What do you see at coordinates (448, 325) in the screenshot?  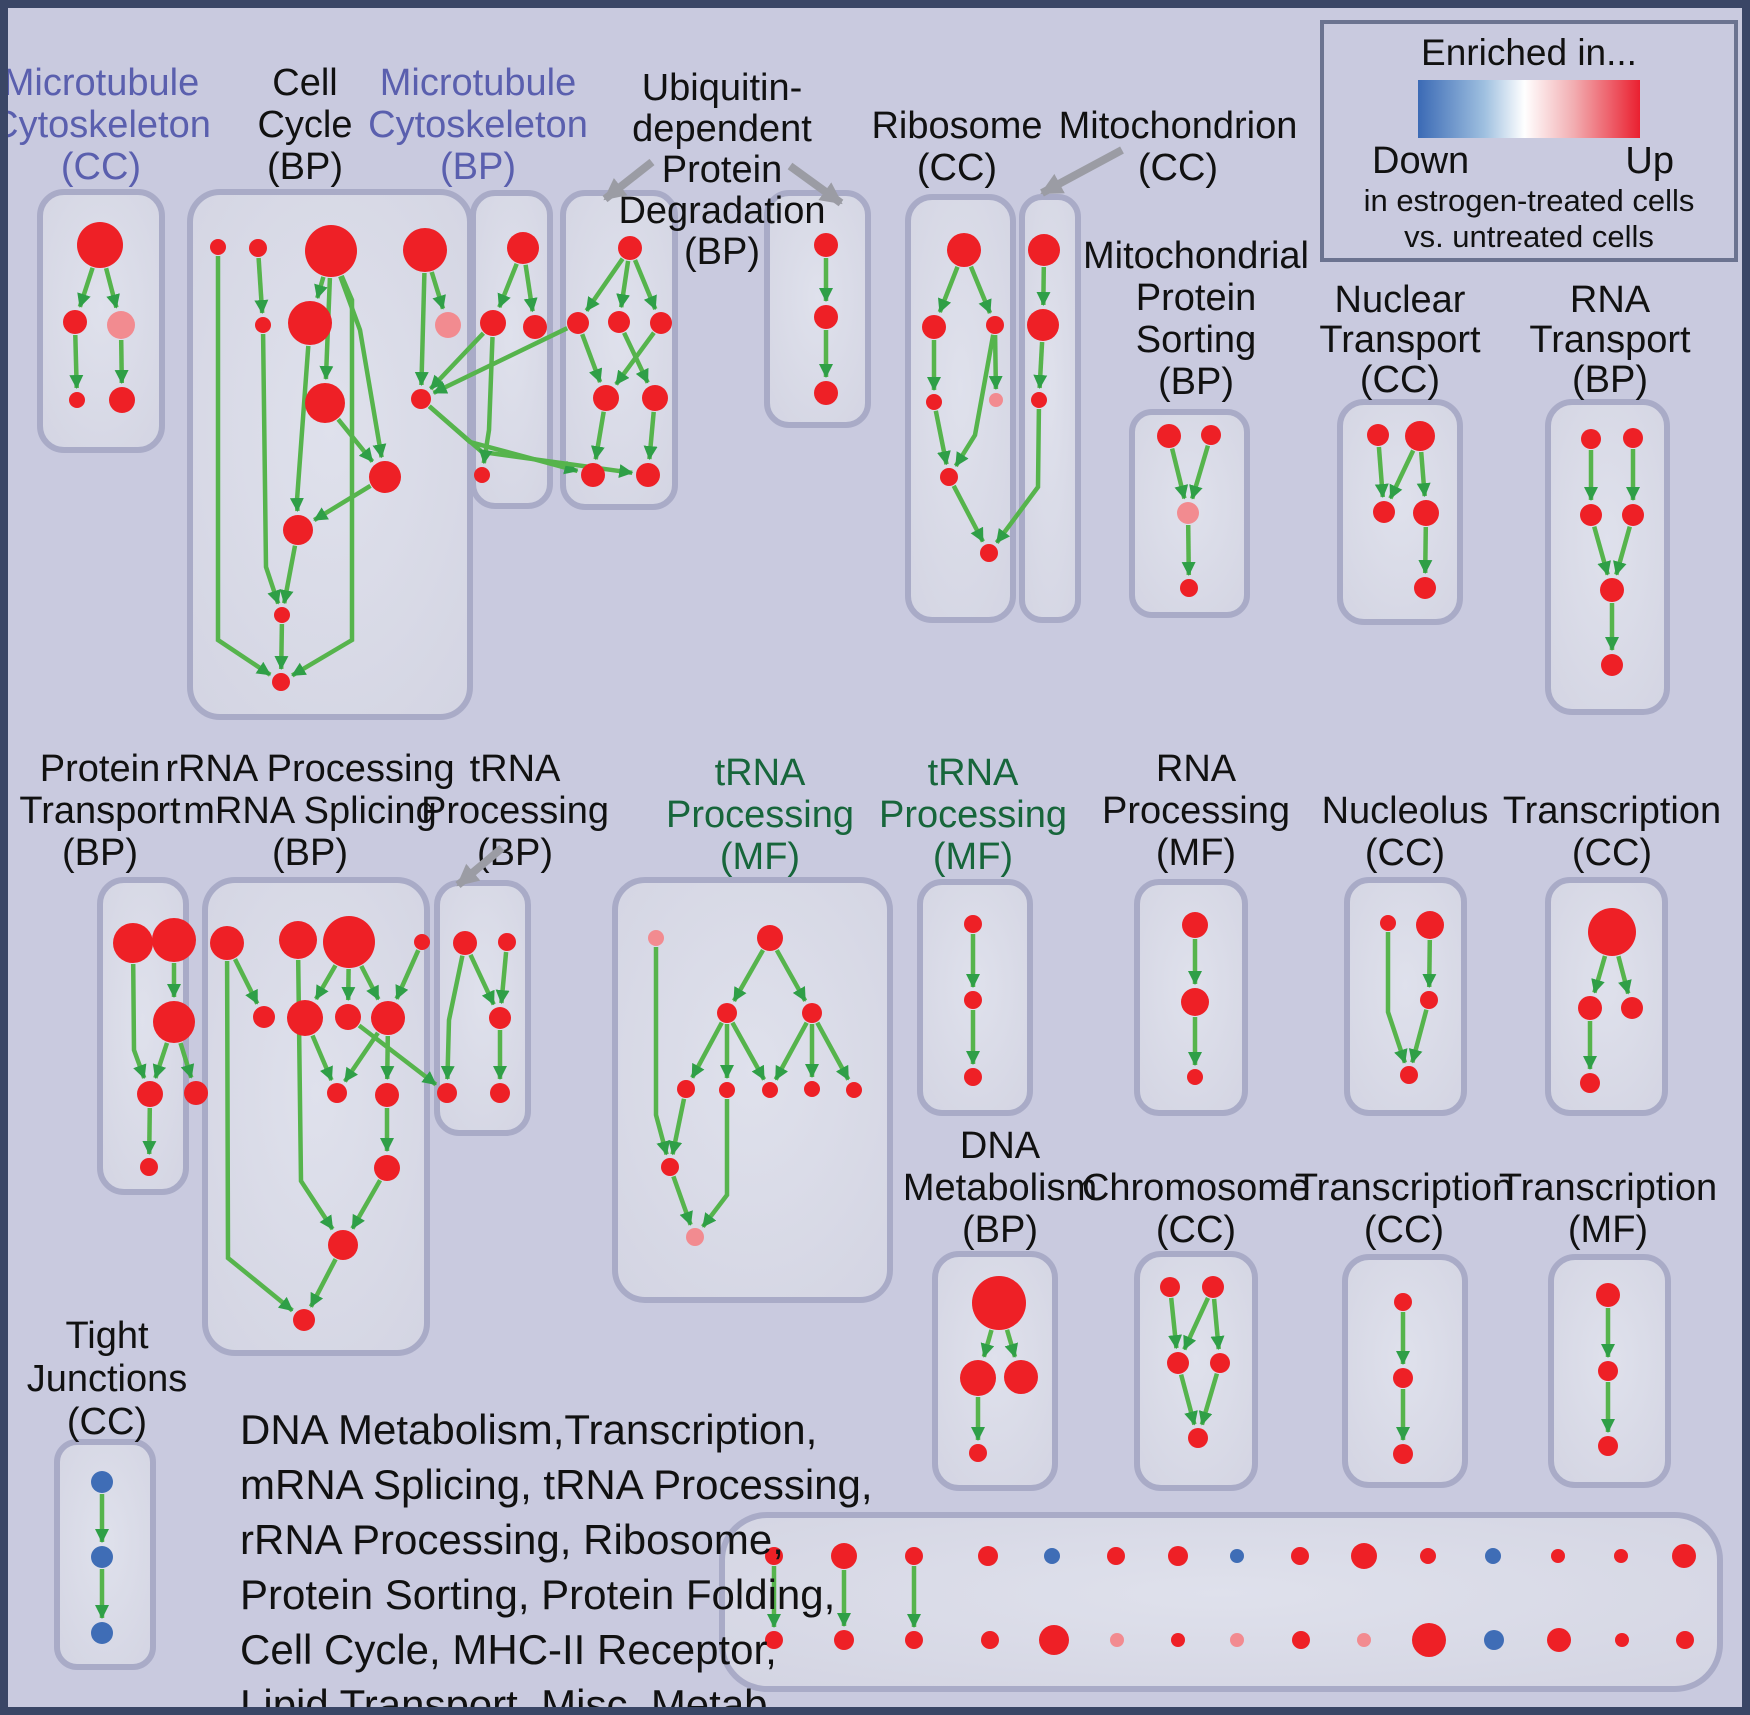 I see `go-term-node-cc_g` at bounding box center [448, 325].